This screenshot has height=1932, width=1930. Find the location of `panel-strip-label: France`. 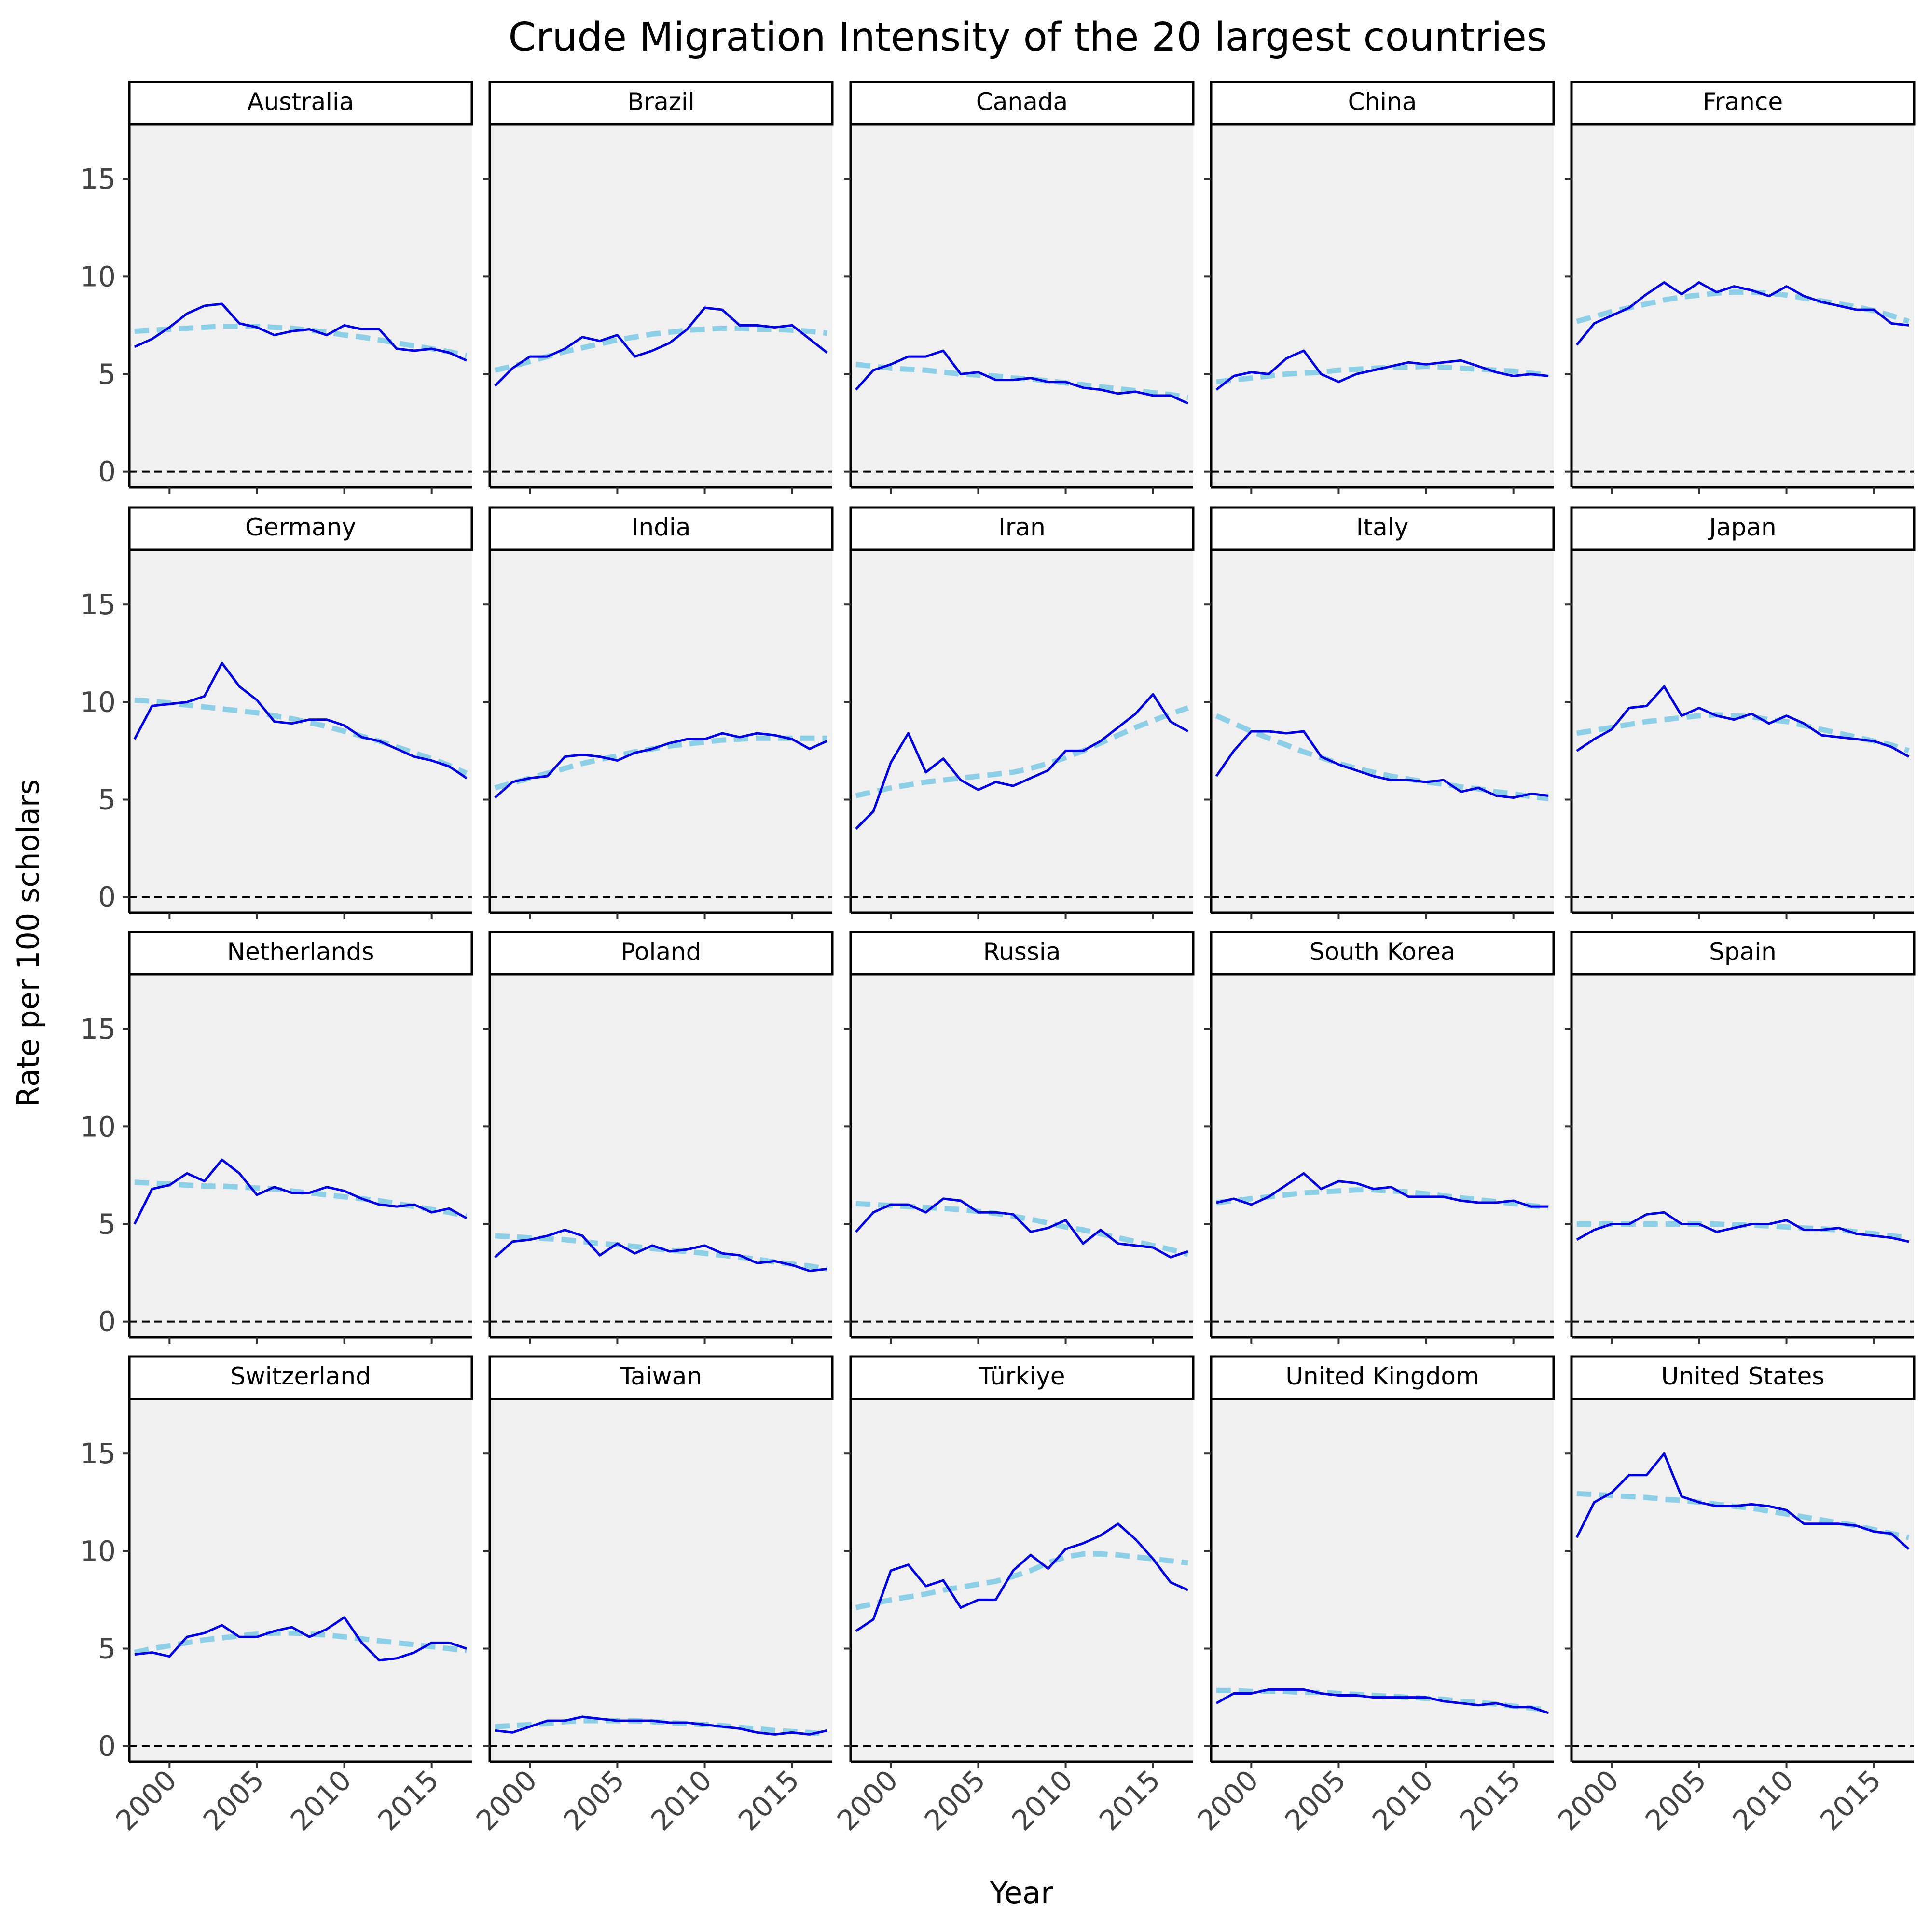

panel-strip-label: France is located at coordinates (1743, 102).